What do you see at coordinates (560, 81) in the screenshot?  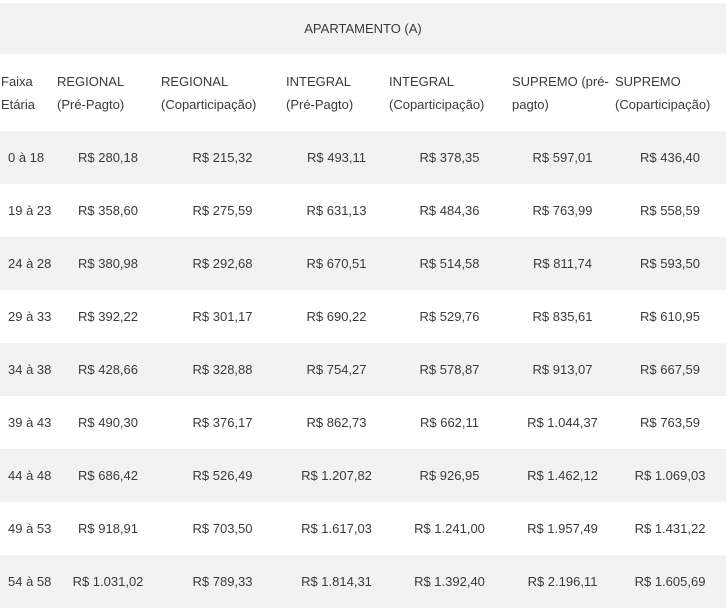 I see `column-header-line: SUPREMO (pré-` at bounding box center [560, 81].